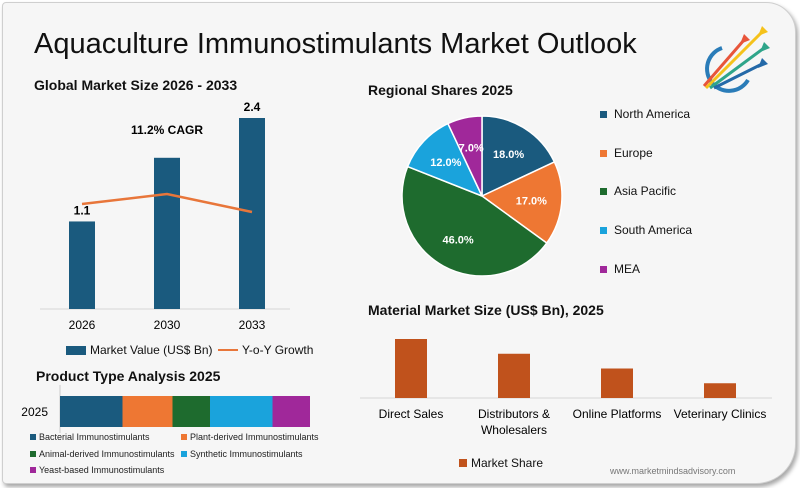 This screenshot has height=488, width=800. What do you see at coordinates (102, 470) in the screenshot?
I see `legend-label: Yeast-based Immunostimulants` at bounding box center [102, 470].